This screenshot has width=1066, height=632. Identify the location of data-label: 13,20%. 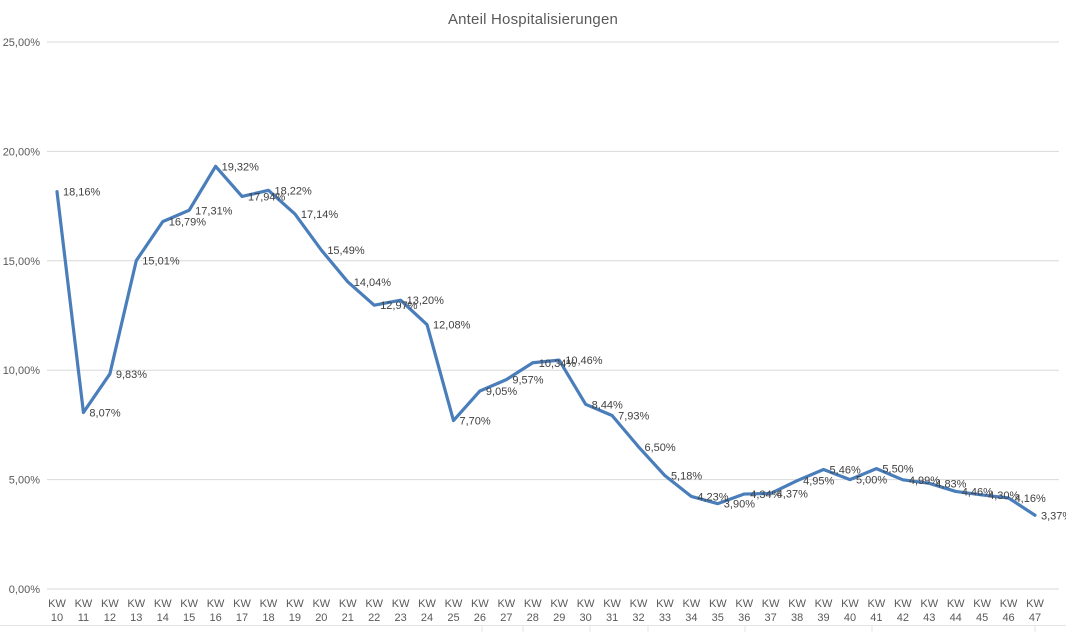
(426, 301).